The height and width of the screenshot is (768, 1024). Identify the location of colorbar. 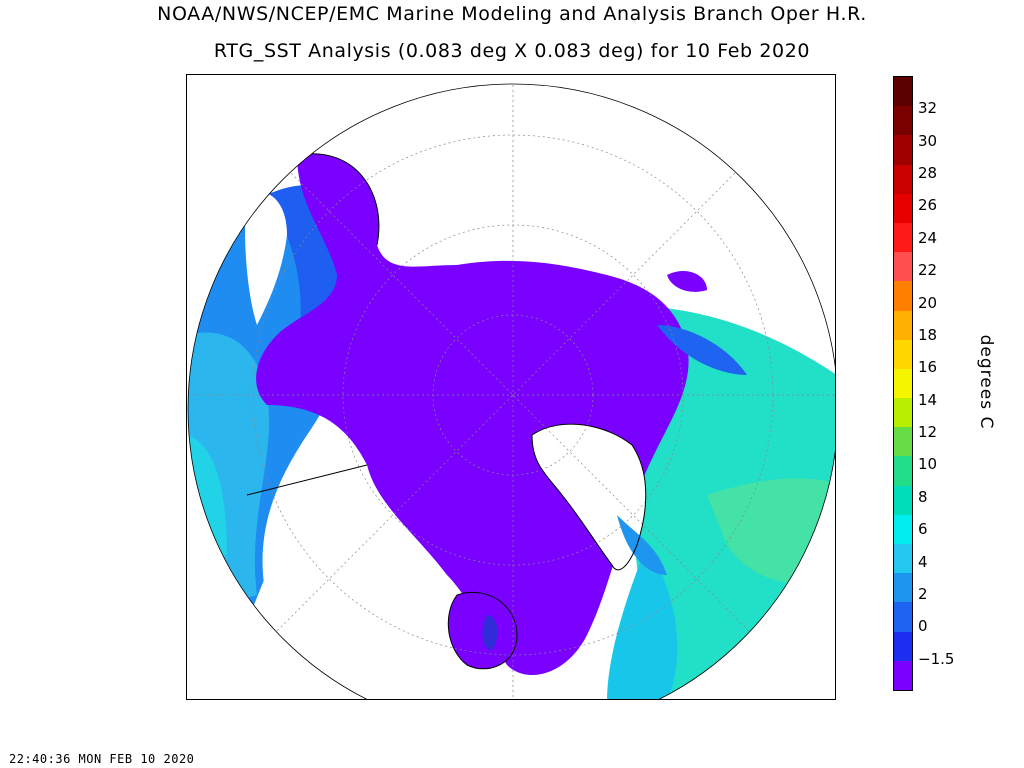
(903, 383).